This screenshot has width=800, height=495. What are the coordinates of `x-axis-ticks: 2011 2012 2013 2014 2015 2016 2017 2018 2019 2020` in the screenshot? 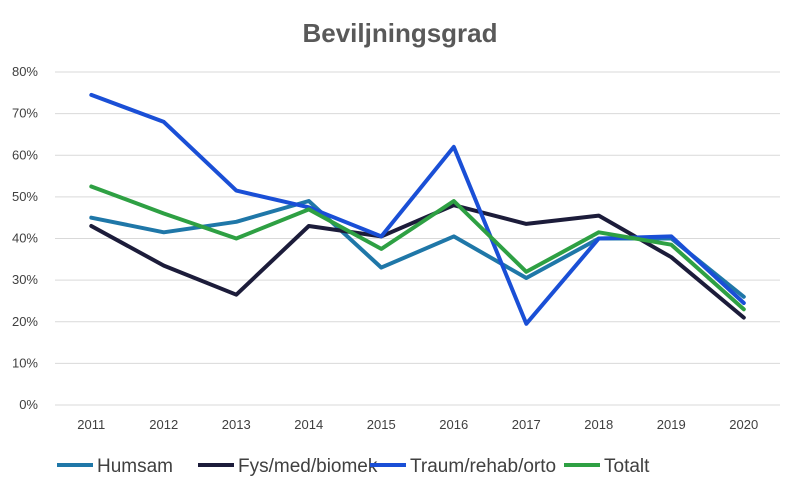 It's located at (417, 424).